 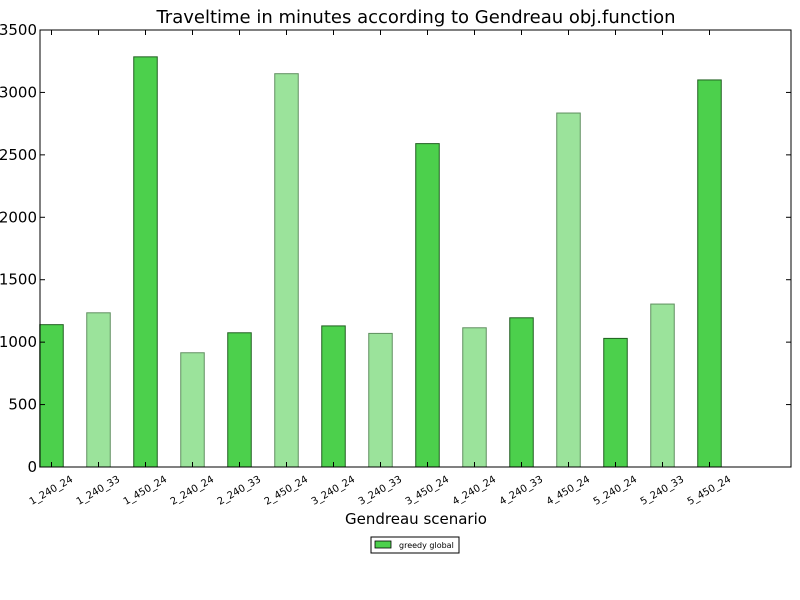 I want to click on x-tick-label: 5_240_24, so click(x=615, y=491).